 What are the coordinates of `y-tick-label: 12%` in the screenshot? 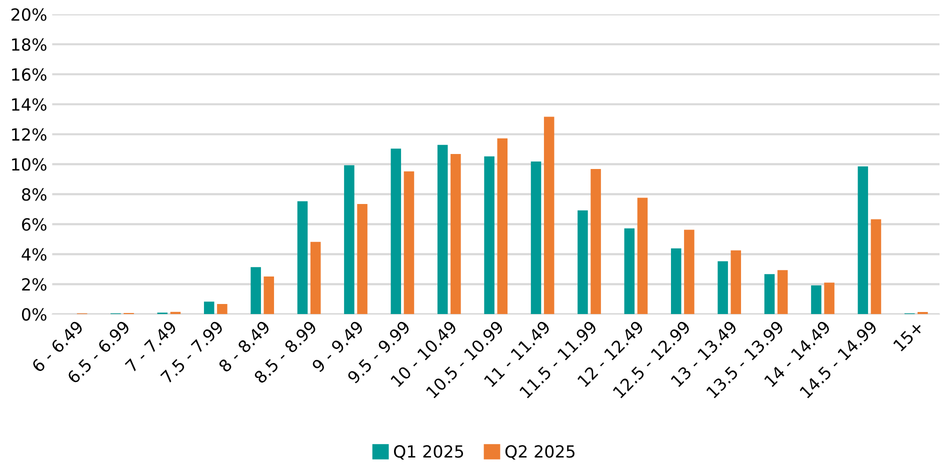 It's located at (29, 134).